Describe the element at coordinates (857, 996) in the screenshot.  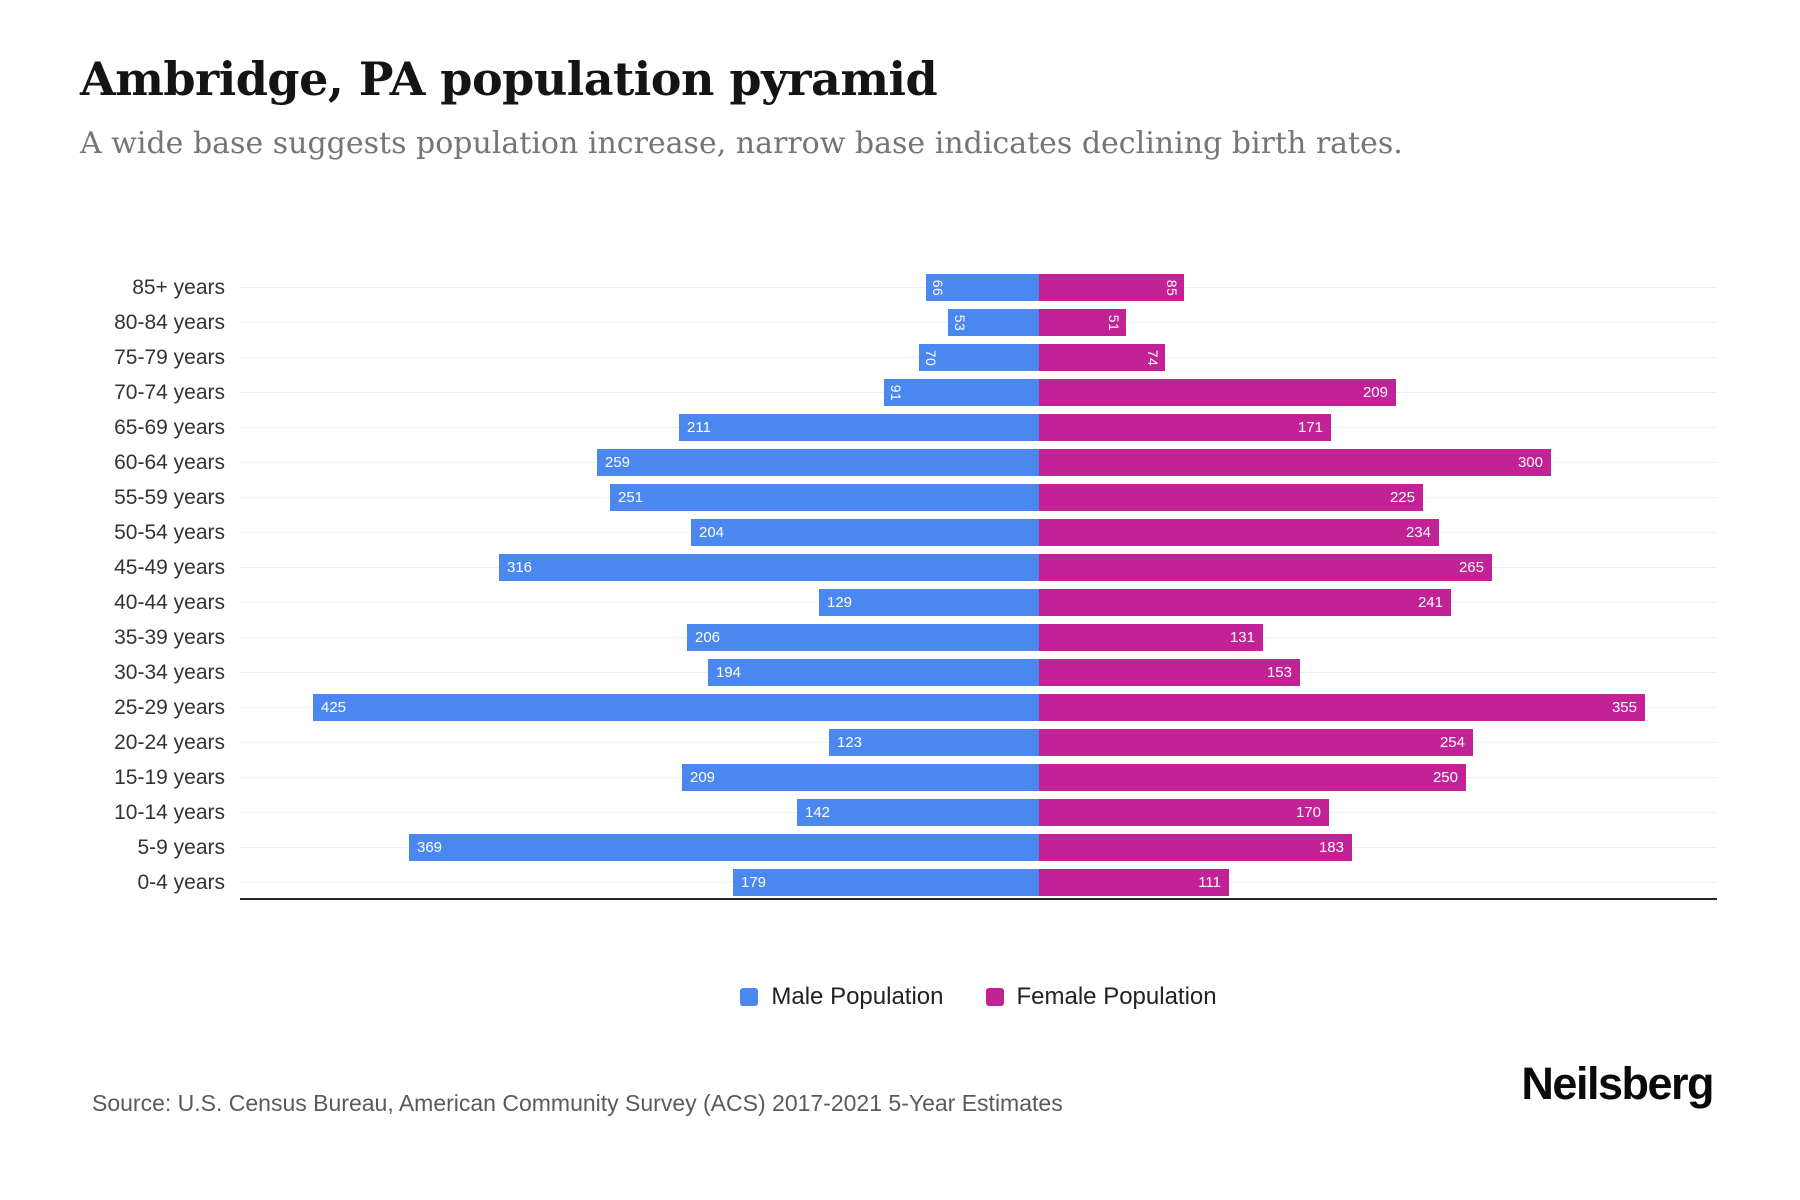
I see `legend-label: Male Population` at that location.